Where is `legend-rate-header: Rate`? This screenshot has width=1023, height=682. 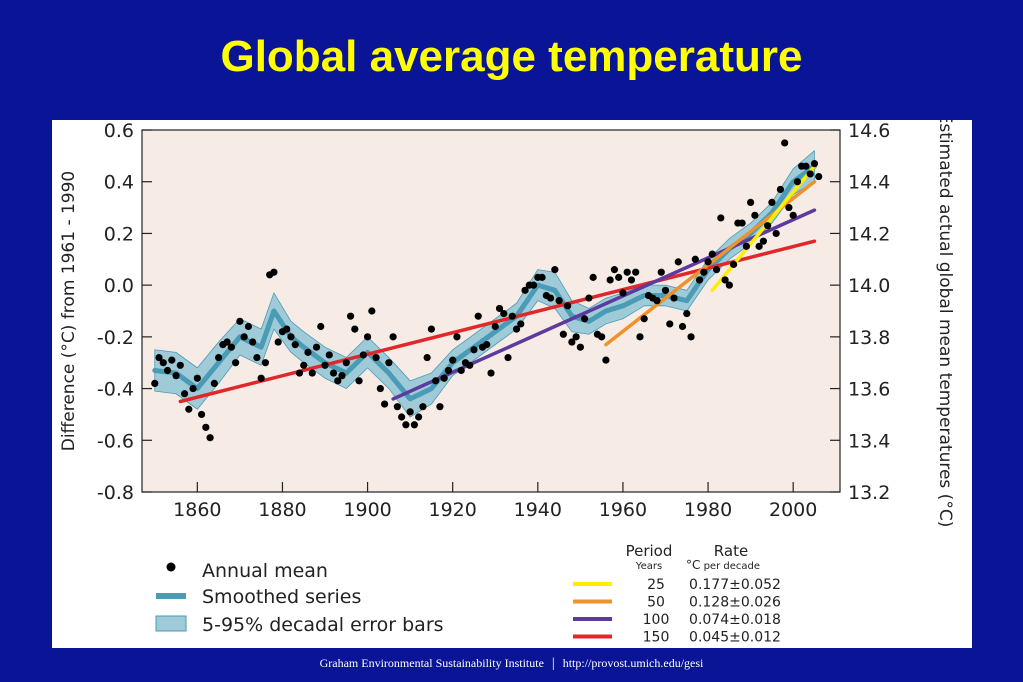
legend-rate-header: Rate is located at coordinates (731, 551).